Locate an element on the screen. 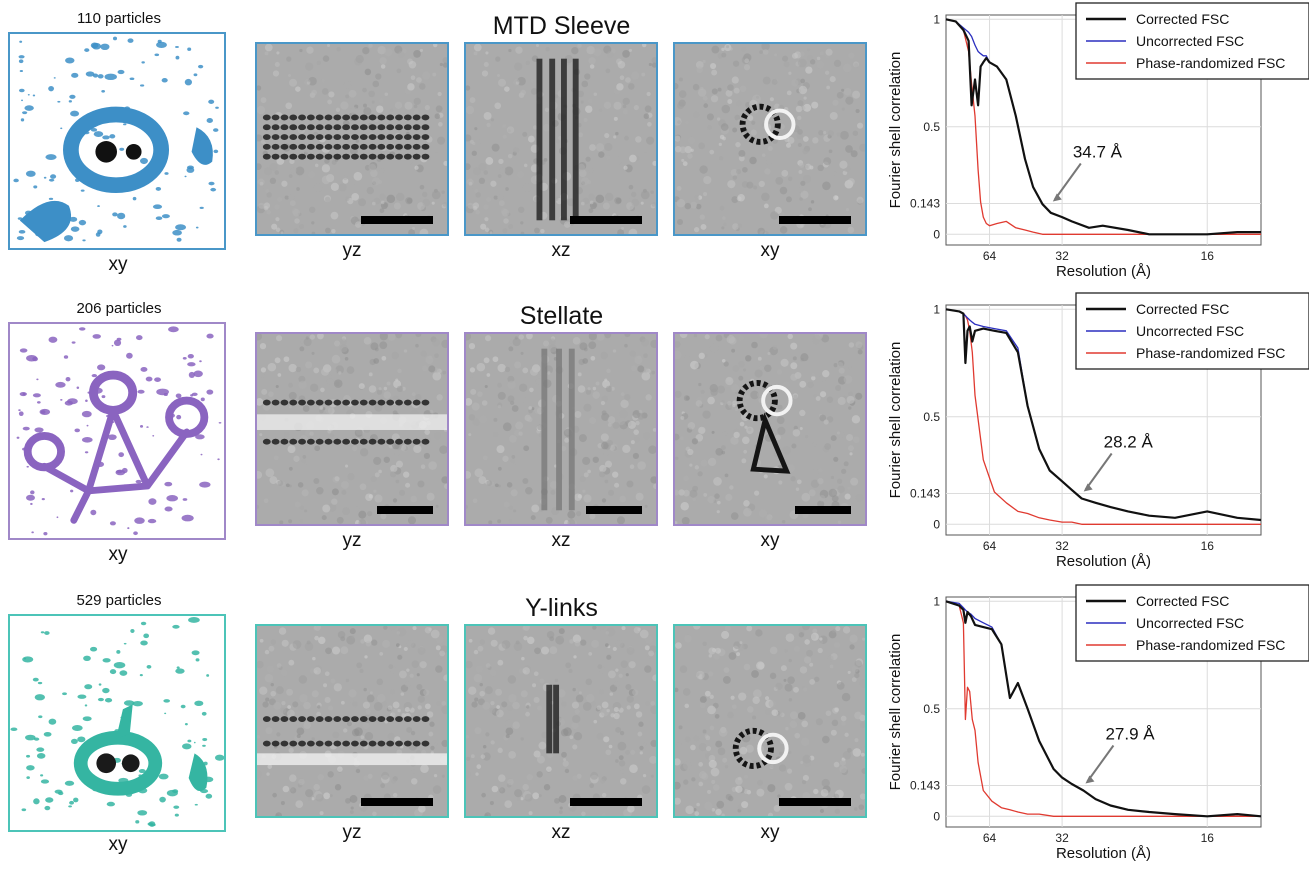 The height and width of the screenshot is (884, 1309). tomogram-slice-xy is located at coordinates (770, 429).